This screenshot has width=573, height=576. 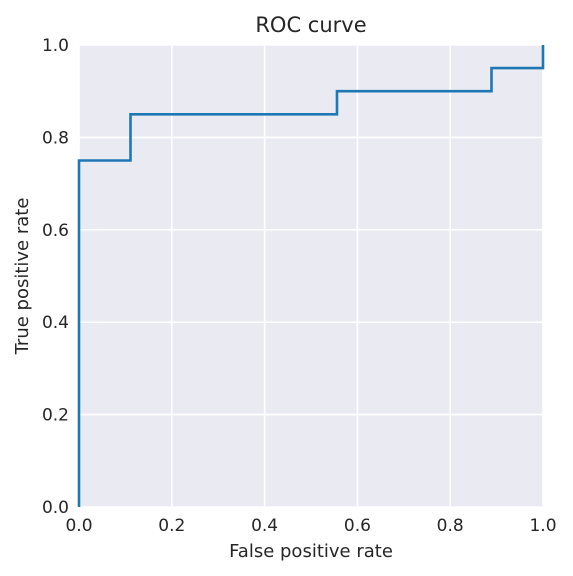 What do you see at coordinates (55, 508) in the screenshot?
I see `y-tick-label: 0.0` at bounding box center [55, 508].